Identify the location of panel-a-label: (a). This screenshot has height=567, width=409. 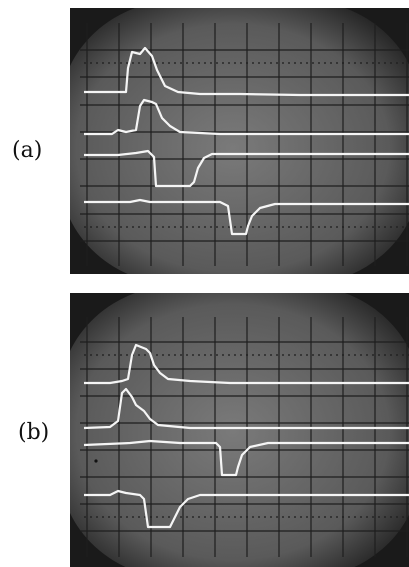
(27, 150).